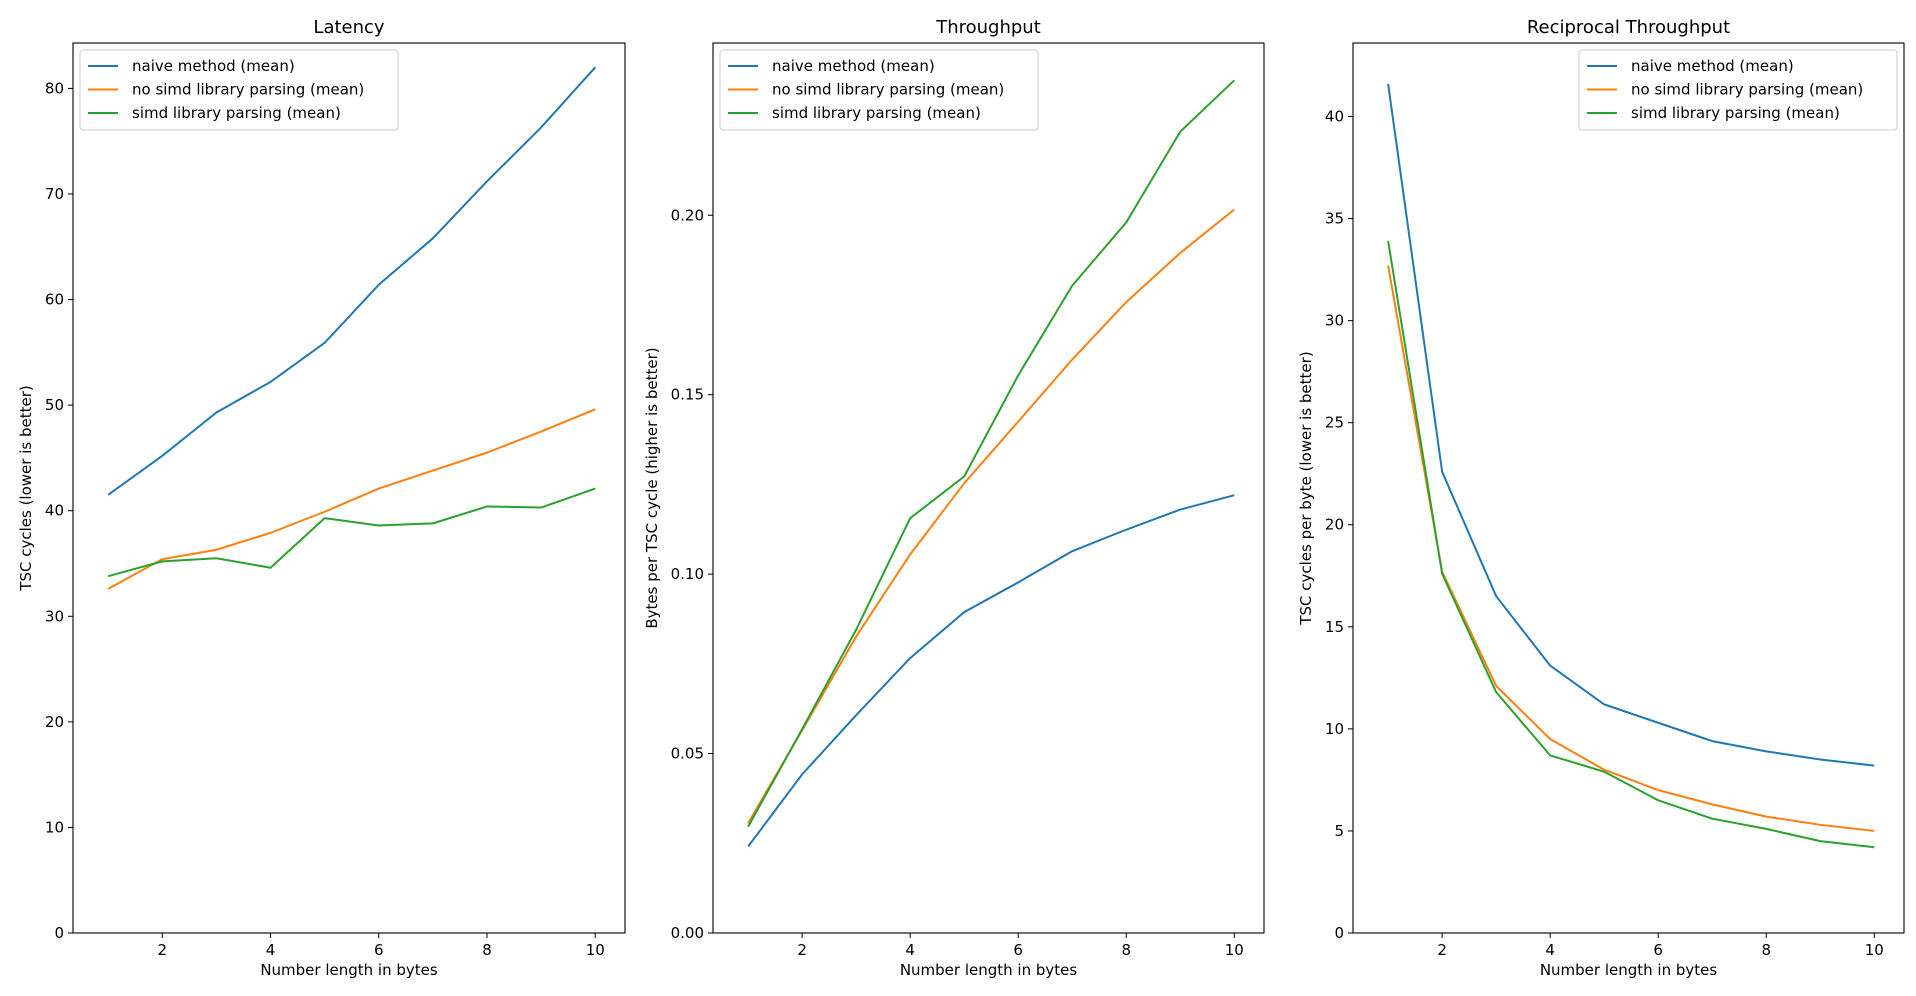 The height and width of the screenshot is (996, 1916). What do you see at coordinates (988, 27) in the screenshot?
I see `chart-title: Throughput` at bounding box center [988, 27].